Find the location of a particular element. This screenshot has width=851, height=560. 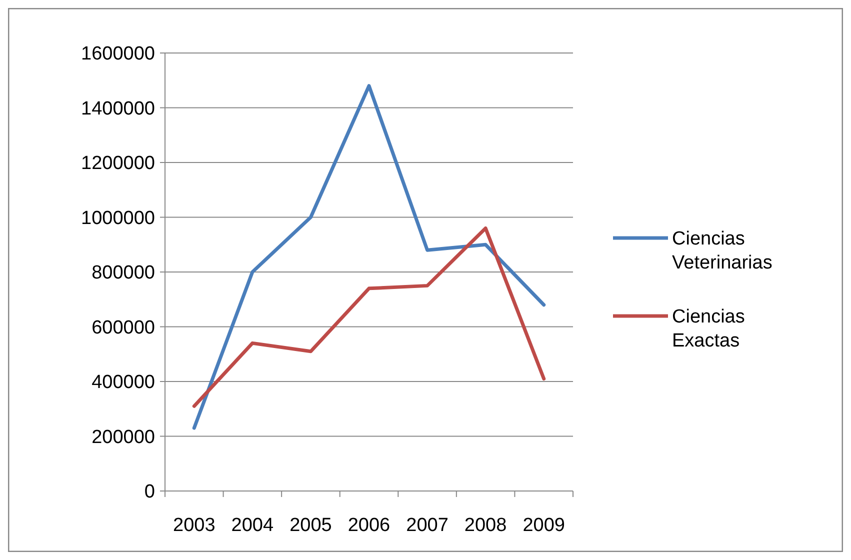

x-tick-label: 2006 is located at coordinates (369, 525).